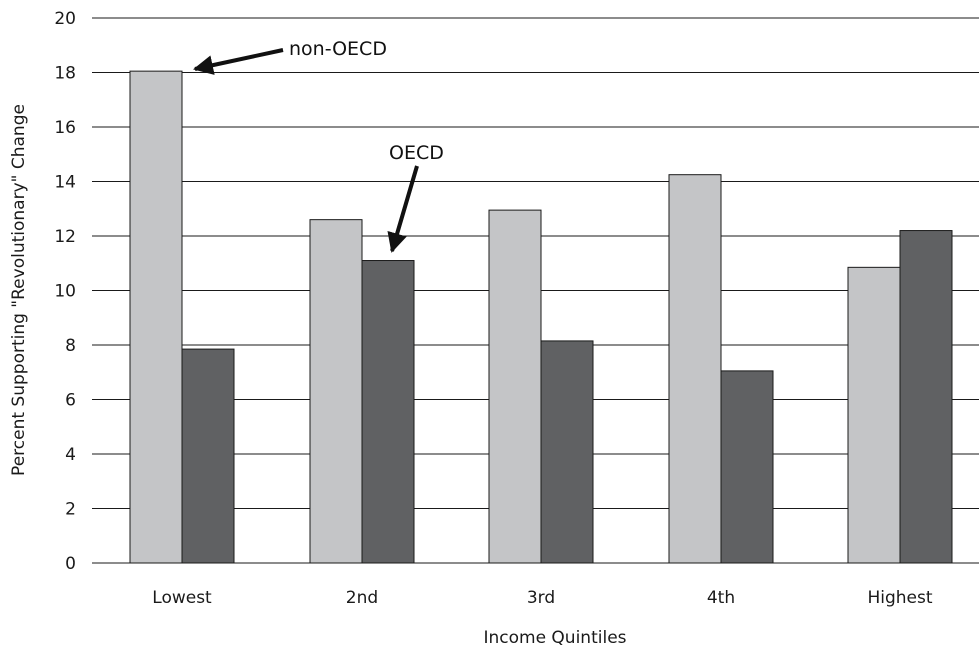 The height and width of the screenshot is (649, 979). I want to click on annotation-label-oecd: OECD, so click(416, 153).